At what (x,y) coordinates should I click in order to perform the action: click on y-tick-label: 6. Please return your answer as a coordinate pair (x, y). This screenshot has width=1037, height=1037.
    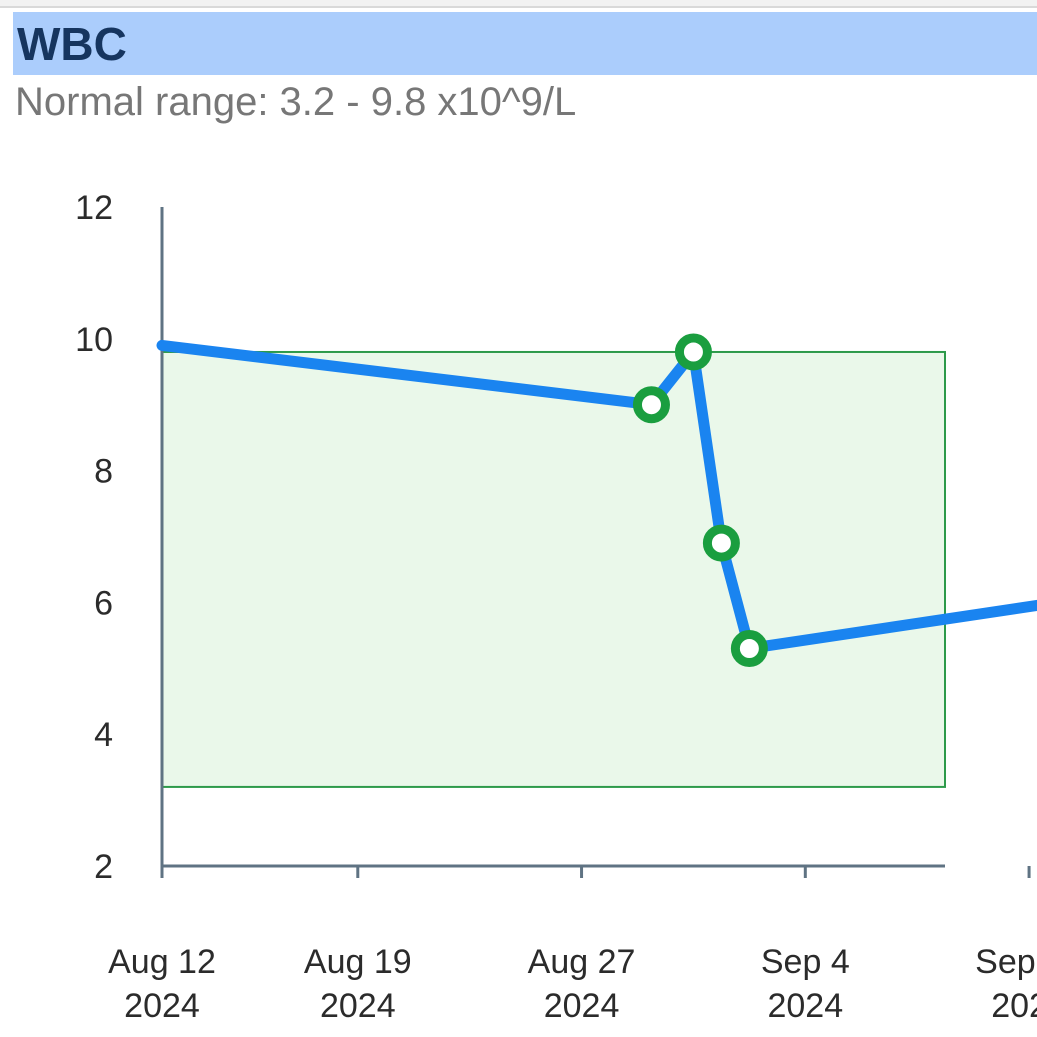
    Looking at the image, I should click on (103, 603).